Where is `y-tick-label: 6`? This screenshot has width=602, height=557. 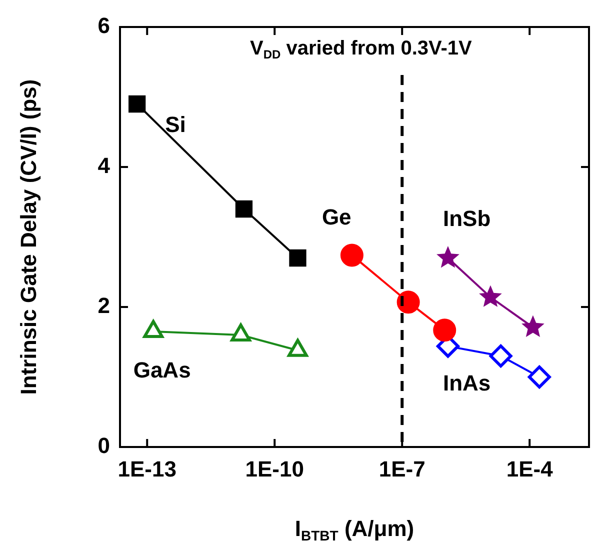 y-tick-label: 6 is located at coordinates (104, 25).